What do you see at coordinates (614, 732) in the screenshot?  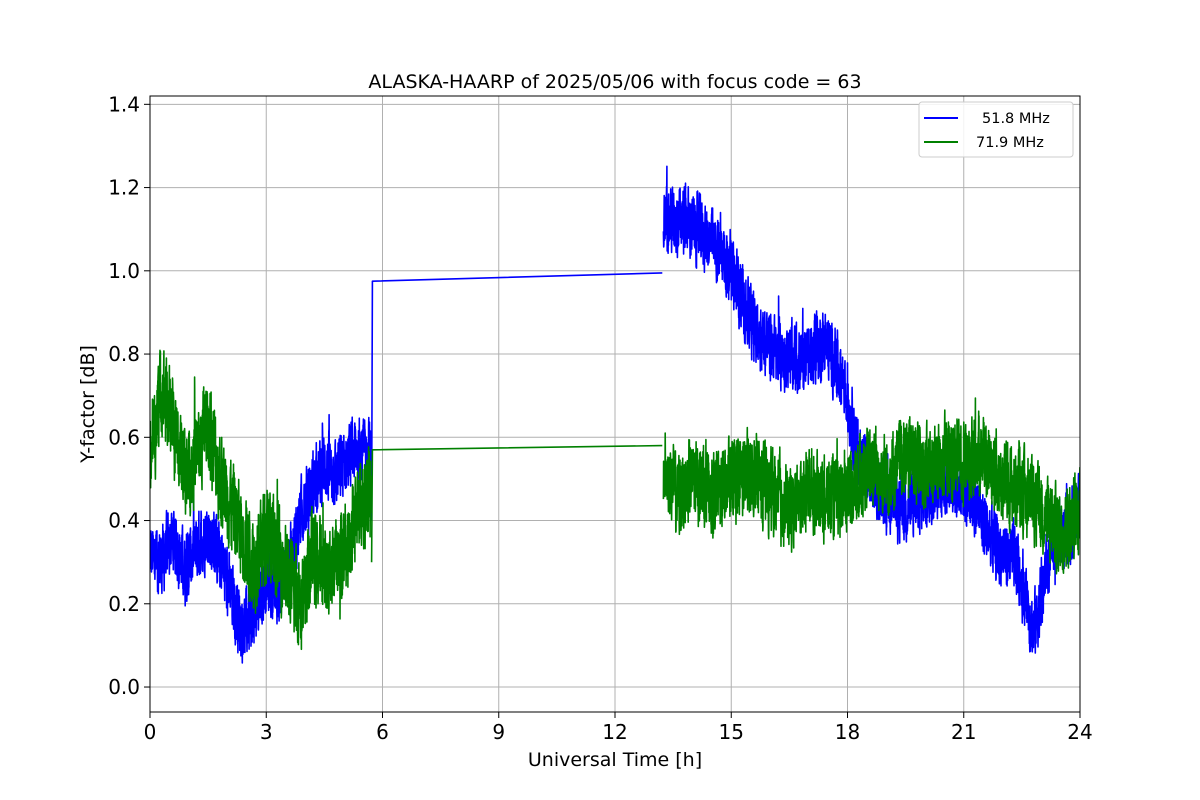 I see `x-tick-label: 12` at bounding box center [614, 732].